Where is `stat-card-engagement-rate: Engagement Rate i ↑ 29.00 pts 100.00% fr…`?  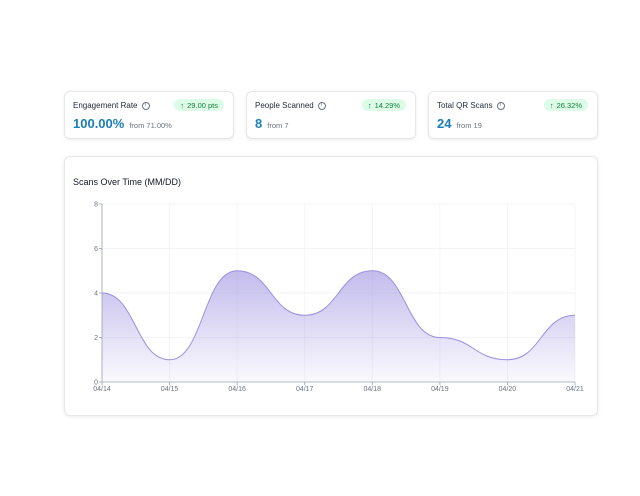 stat-card-engagement-rate: Engagement Rate i ↑ 29.00 pts 100.00% fr… is located at coordinates (149, 115).